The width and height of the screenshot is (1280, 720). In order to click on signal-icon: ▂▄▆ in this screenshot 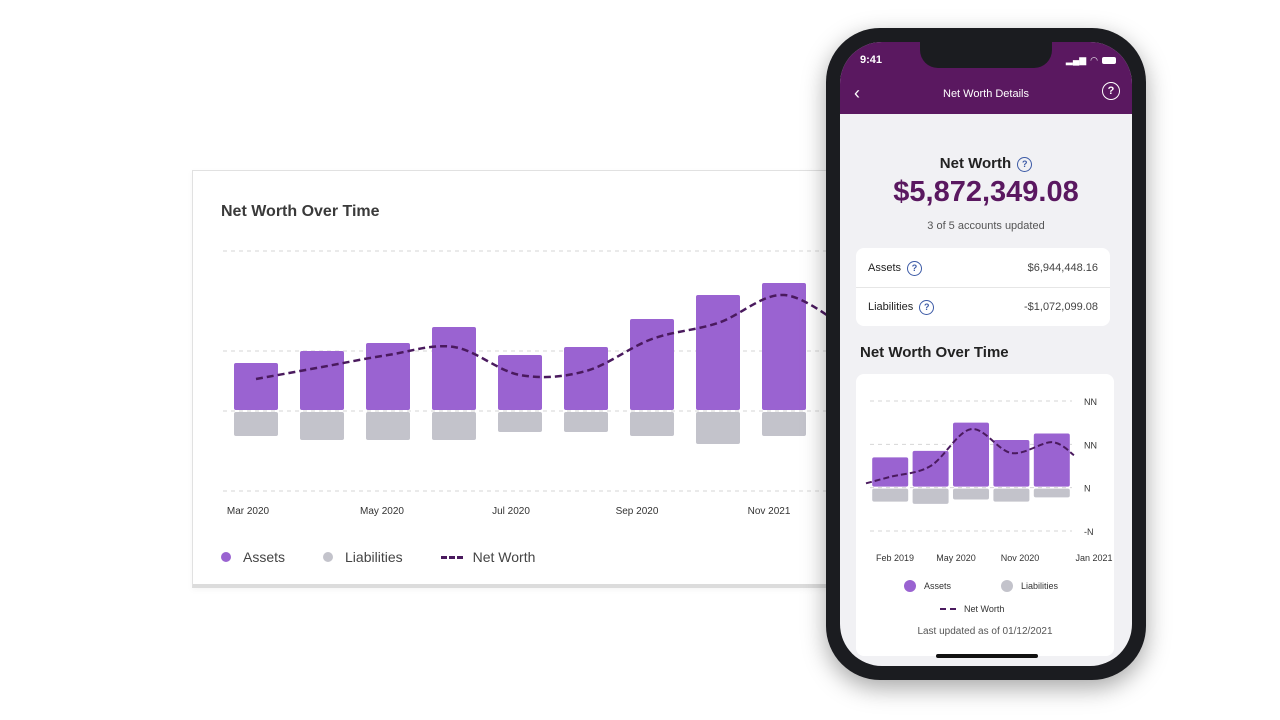, I will do `click(1076, 60)`.